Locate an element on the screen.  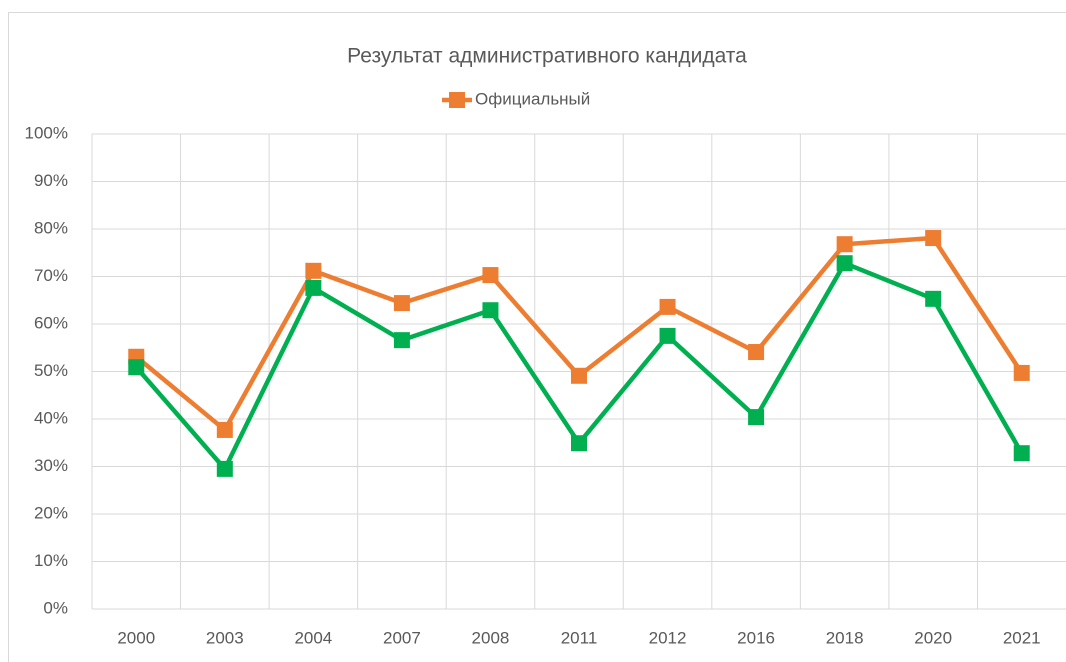
x-tick-label: 2011 is located at coordinates (579, 637).